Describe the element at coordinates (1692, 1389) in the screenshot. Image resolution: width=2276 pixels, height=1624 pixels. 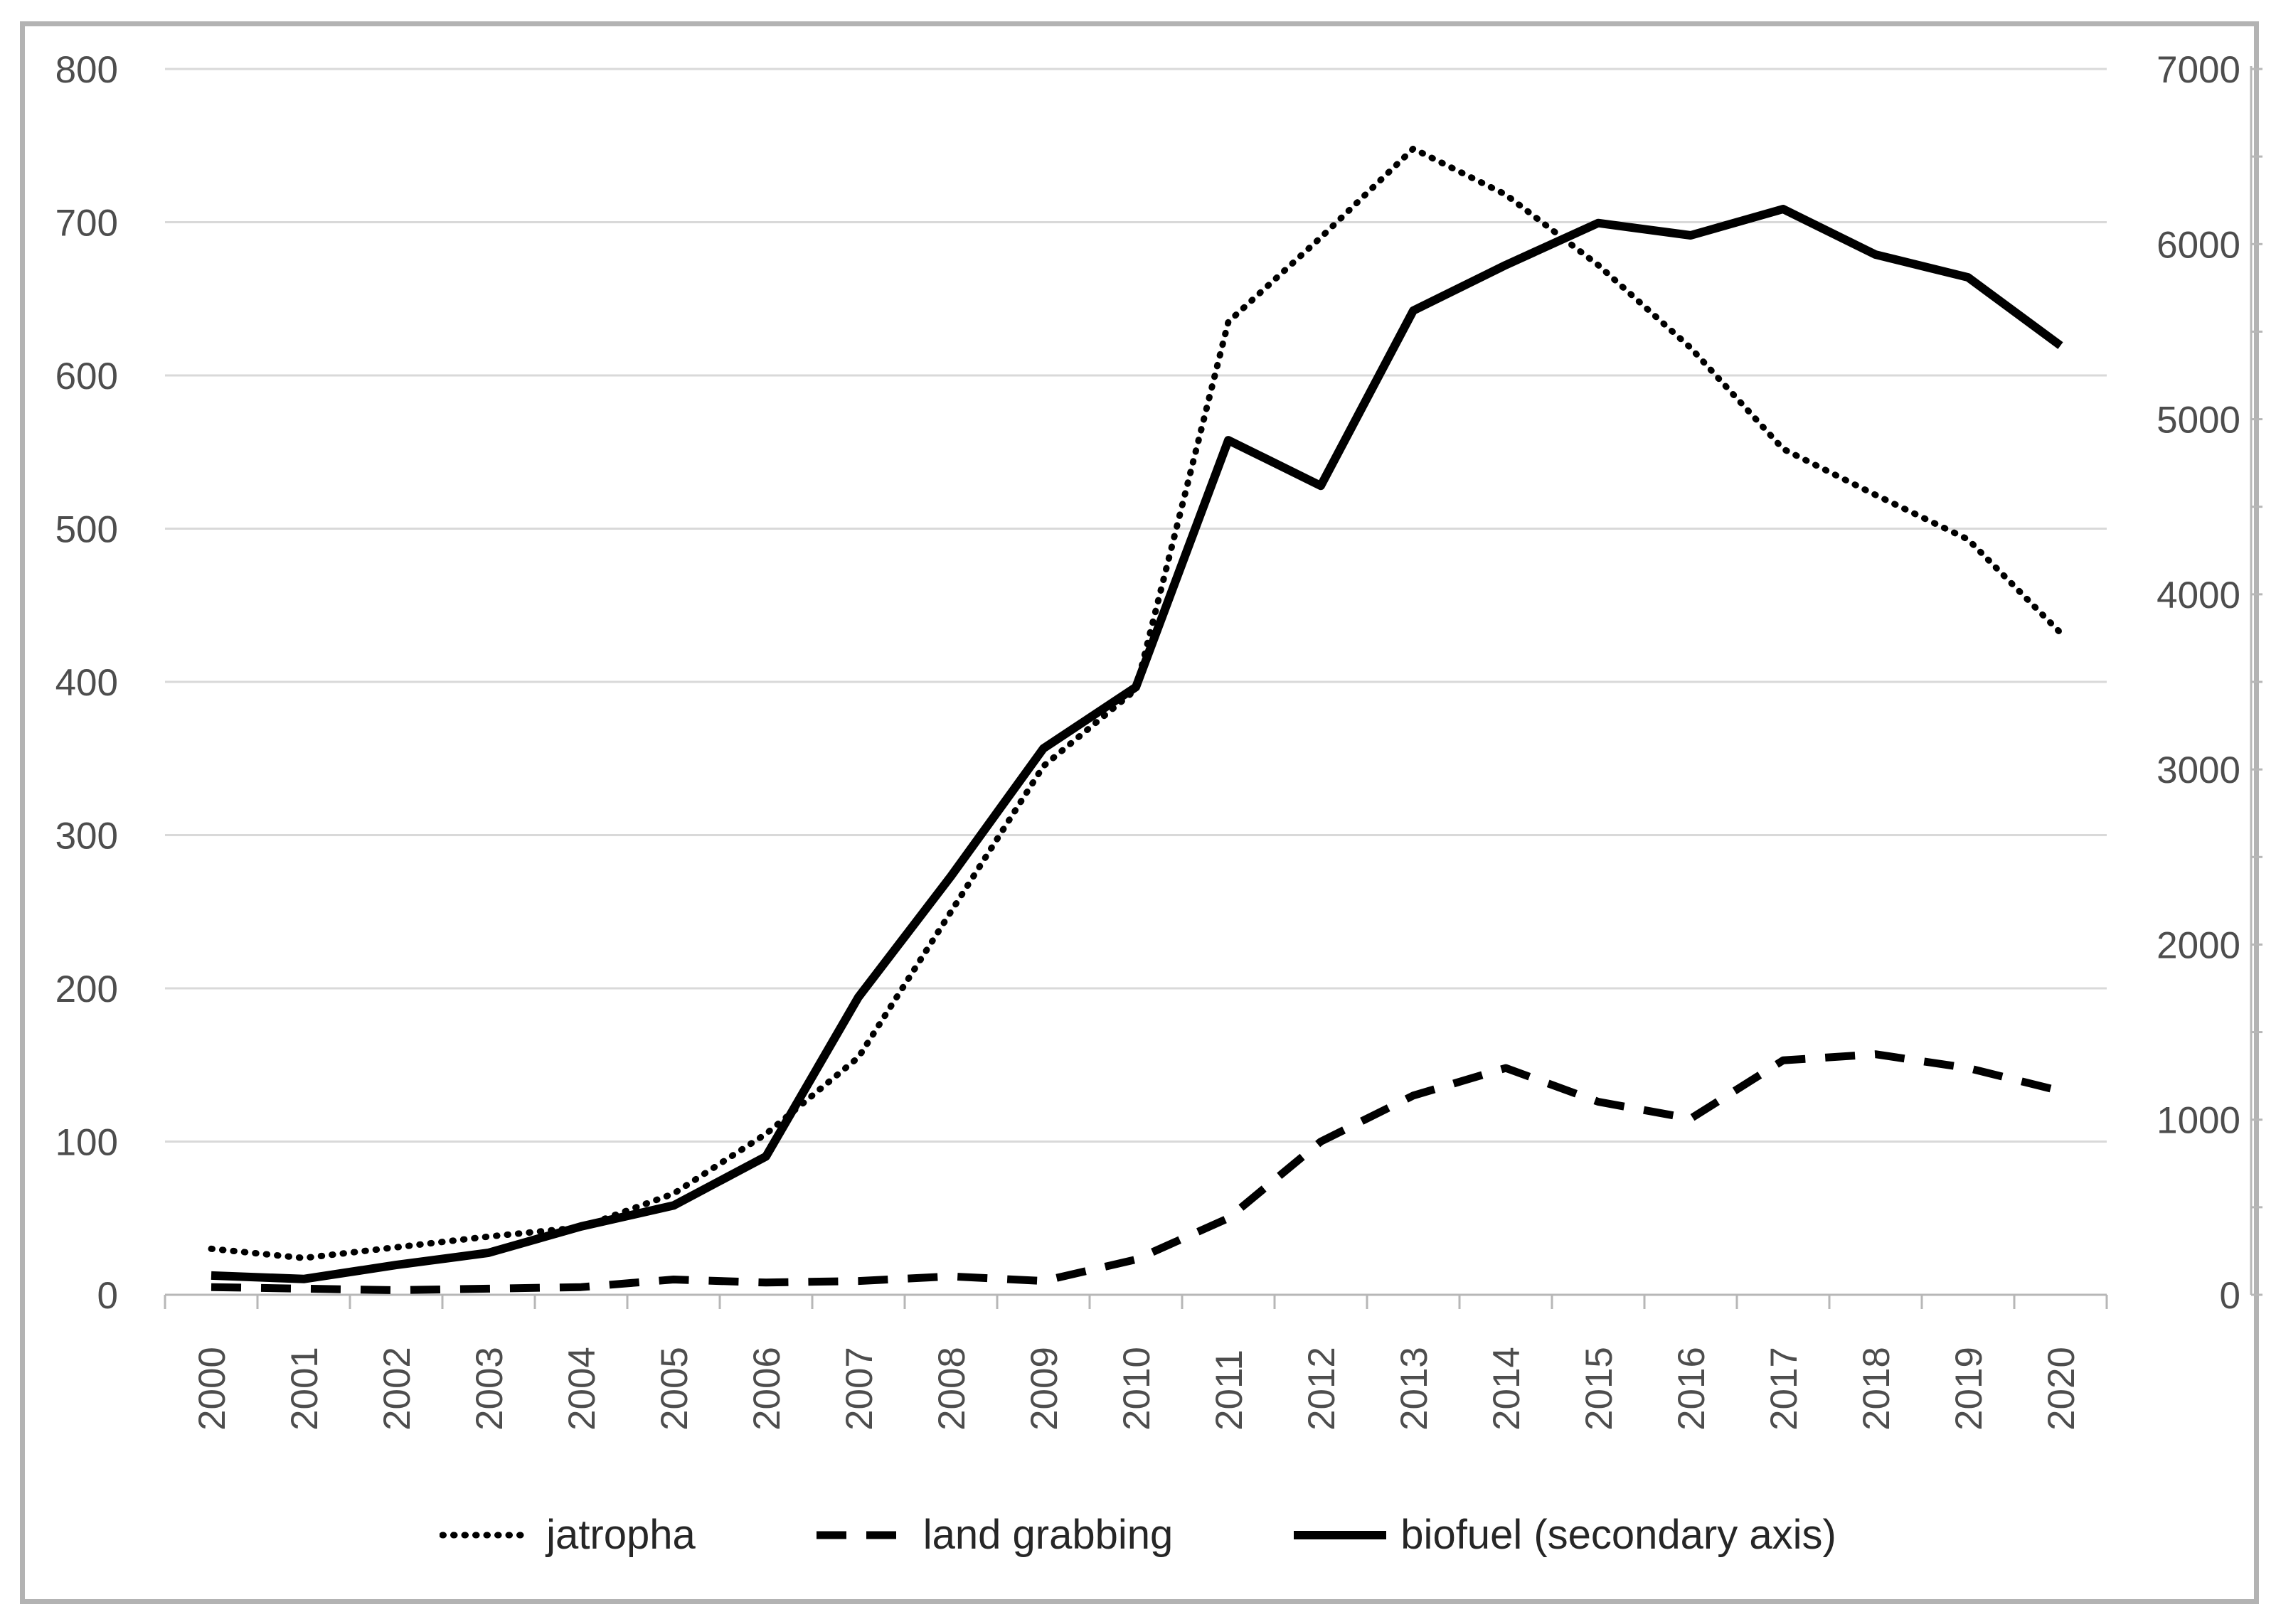
I see `x-axis-year-label: 2016` at that location.